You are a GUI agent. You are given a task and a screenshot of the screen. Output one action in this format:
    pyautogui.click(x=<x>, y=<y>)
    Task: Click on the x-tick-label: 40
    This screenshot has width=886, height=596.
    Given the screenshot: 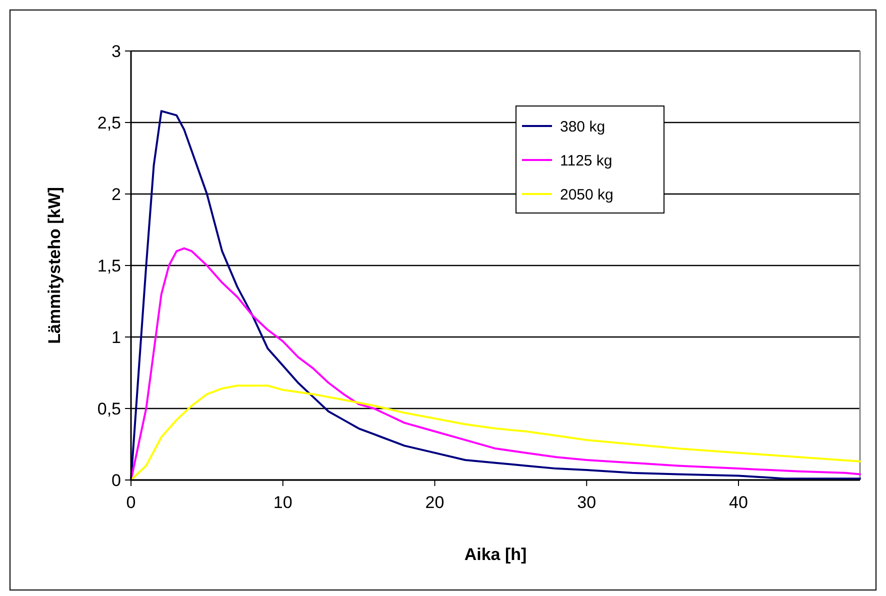 What is the action you would take?
    pyautogui.click(x=738, y=502)
    